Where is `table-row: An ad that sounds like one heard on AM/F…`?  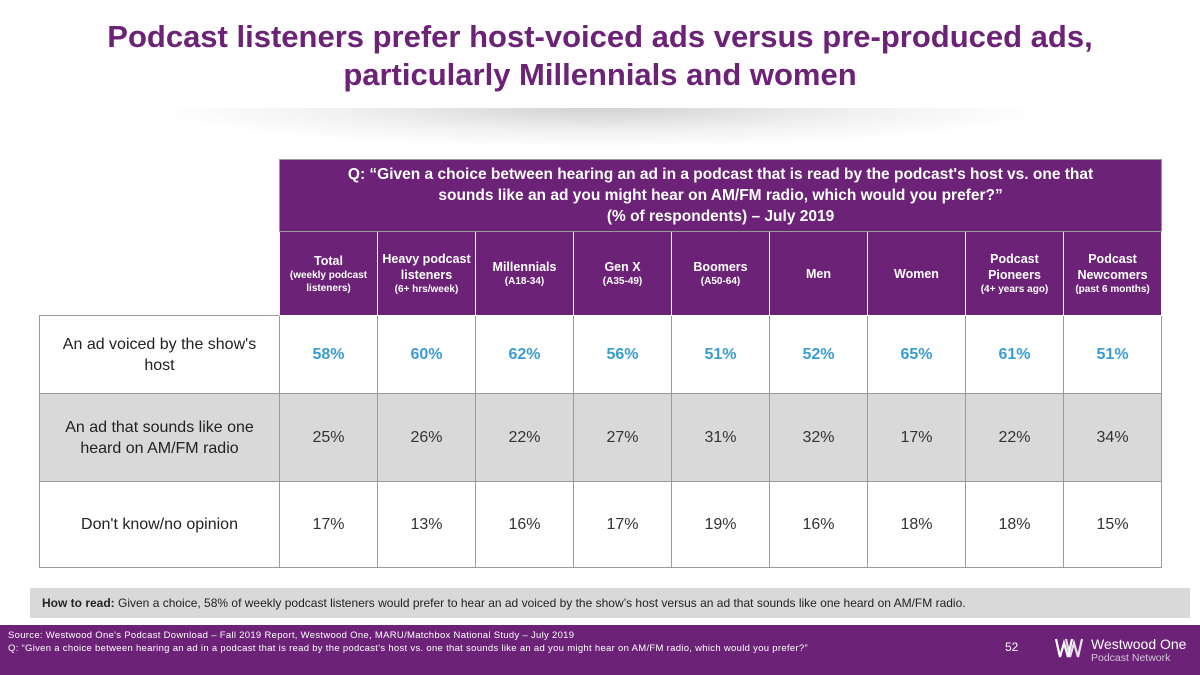 table-row: An ad that sounds like one heard on AM/F… is located at coordinates (601, 437).